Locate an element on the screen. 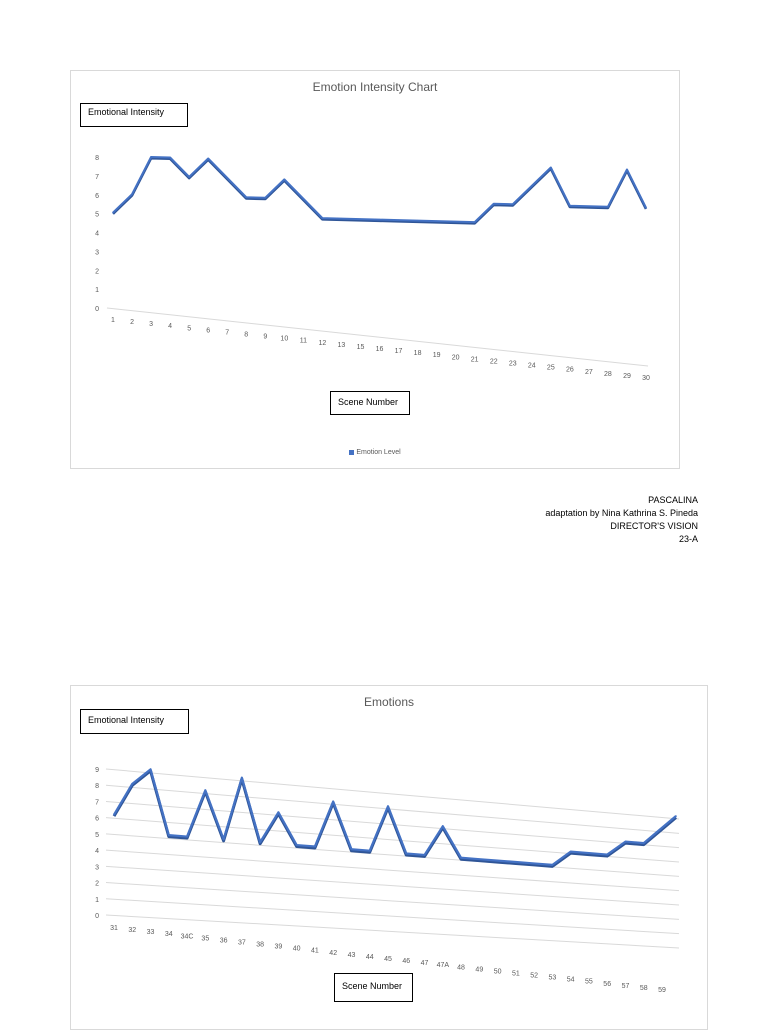  x-tick-label: 24 is located at coordinates (532, 366).